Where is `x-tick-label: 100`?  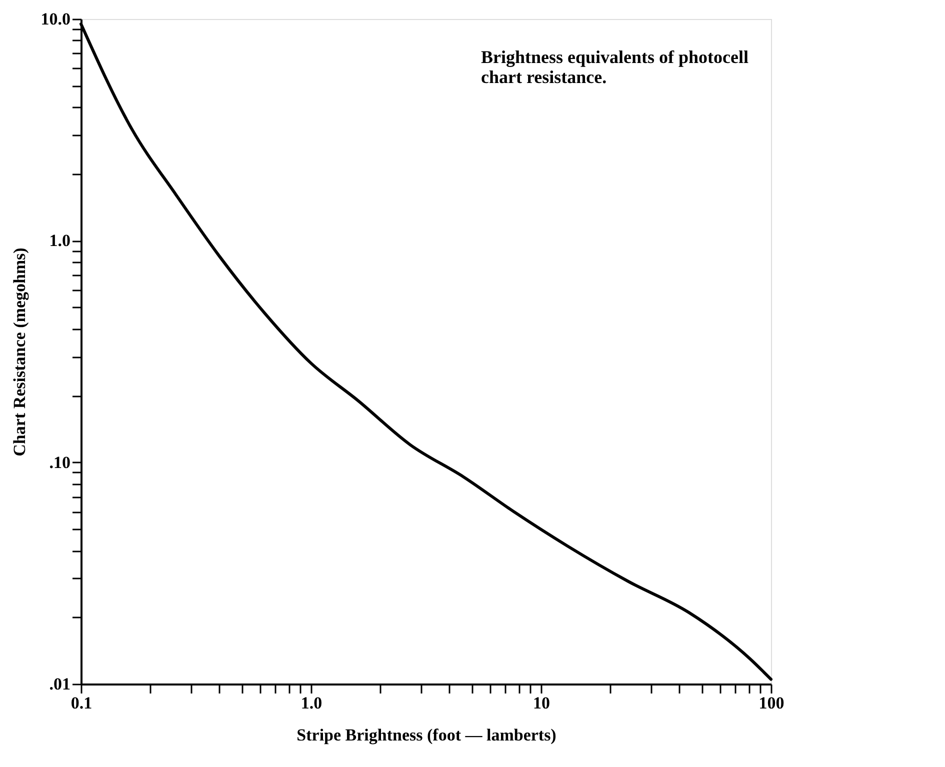 x-tick-label: 100 is located at coordinates (771, 703).